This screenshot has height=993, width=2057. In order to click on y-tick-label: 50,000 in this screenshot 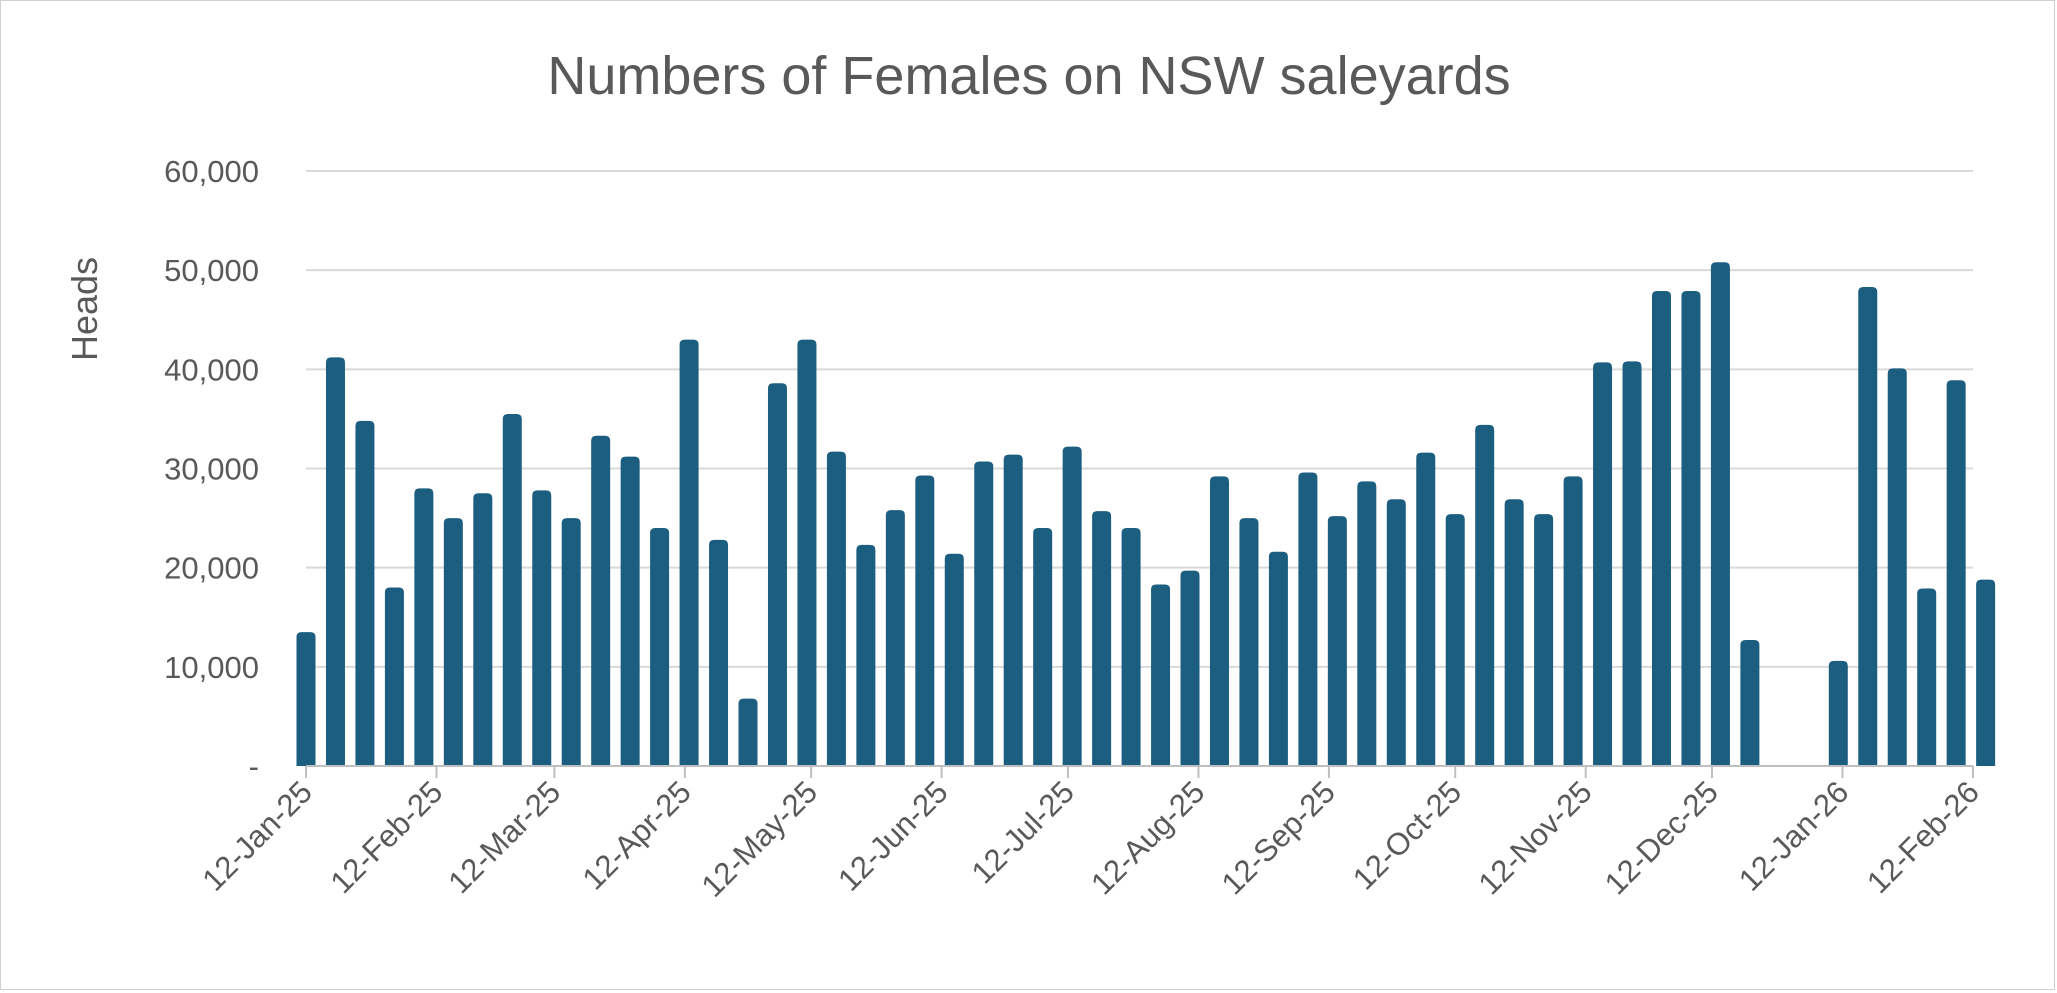, I will do `click(211, 270)`.